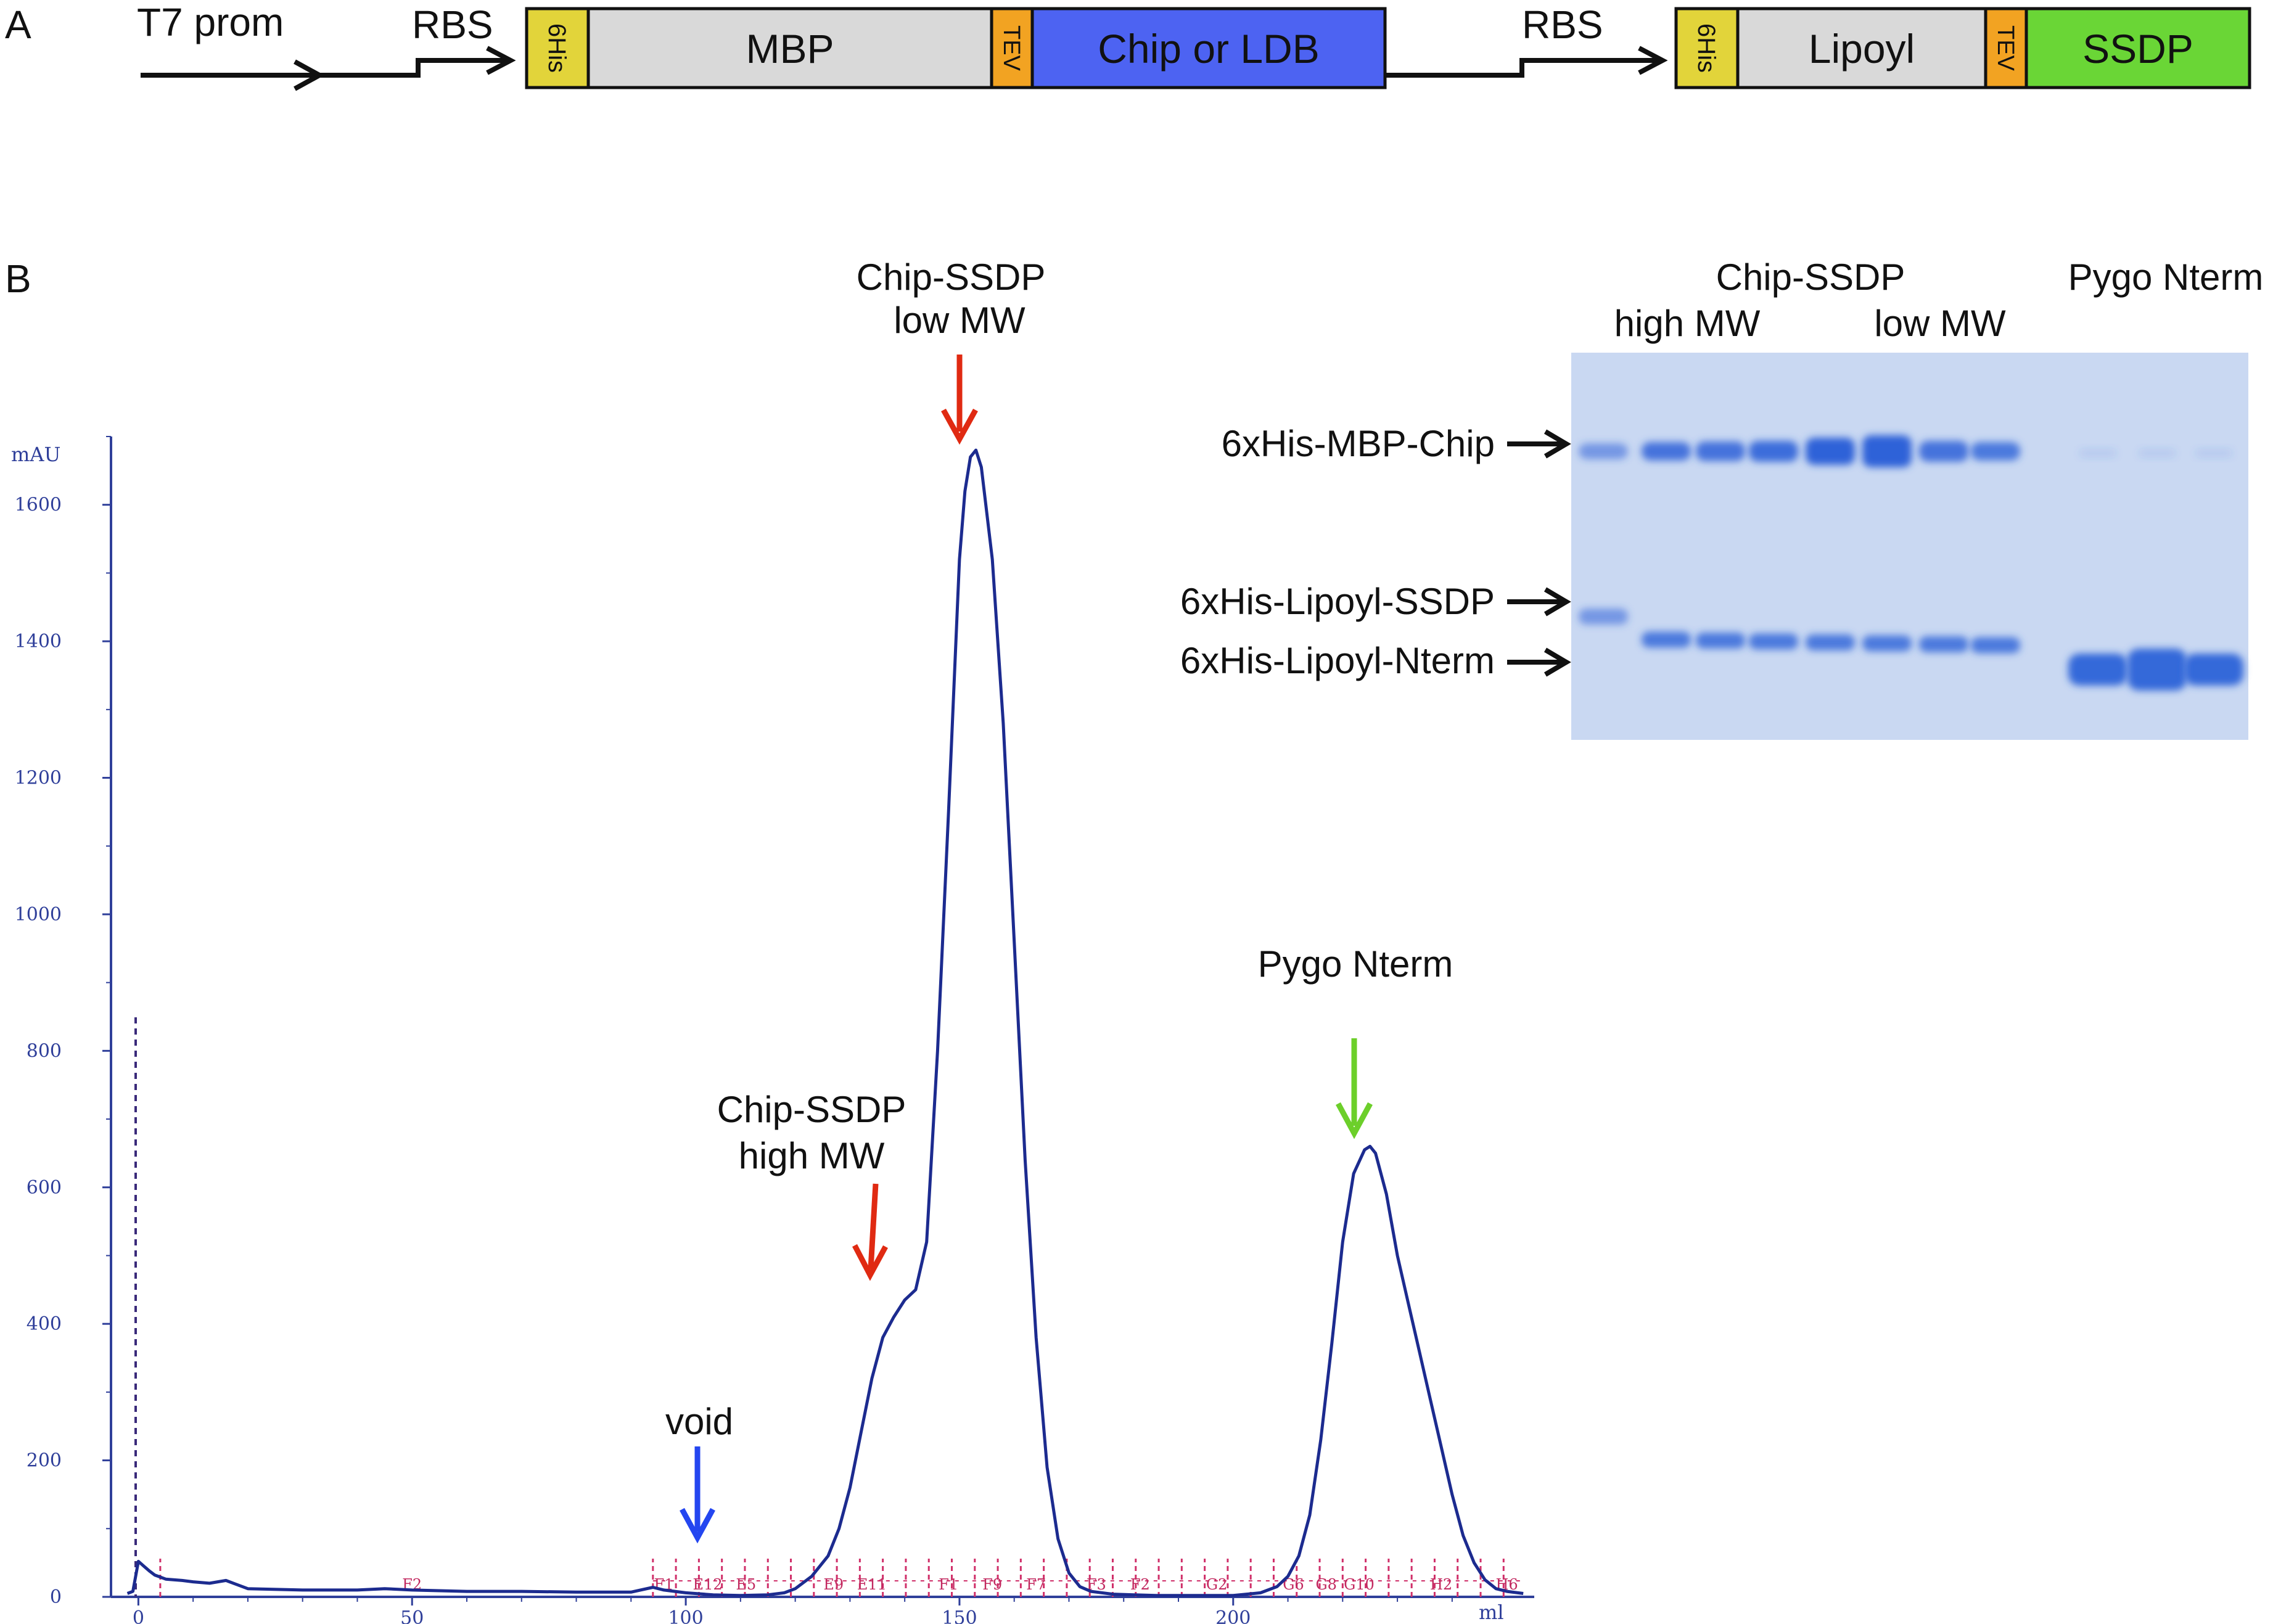  Describe the element at coordinates (960, 1584) in the screenshot. I see `fraction-labels: F2 F1 E12 E5 E9 E11 F1 F9 F7 F3 F2 G2 G6 G8 G10 H2 H6` at that location.